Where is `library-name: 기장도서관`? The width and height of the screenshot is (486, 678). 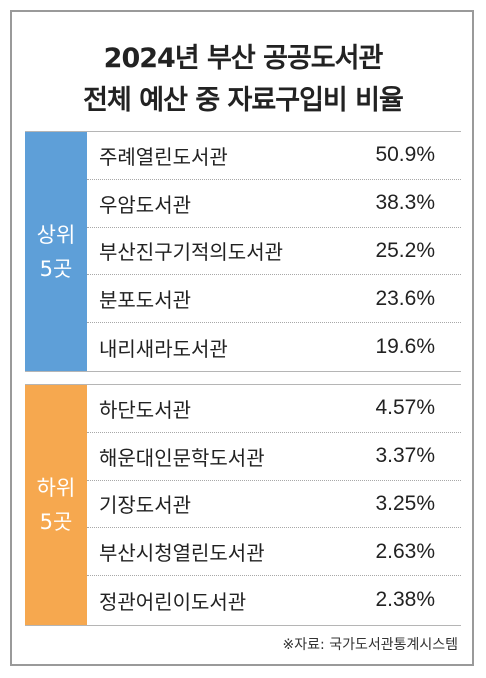 library-name: 기장도서관 is located at coordinates (145, 505).